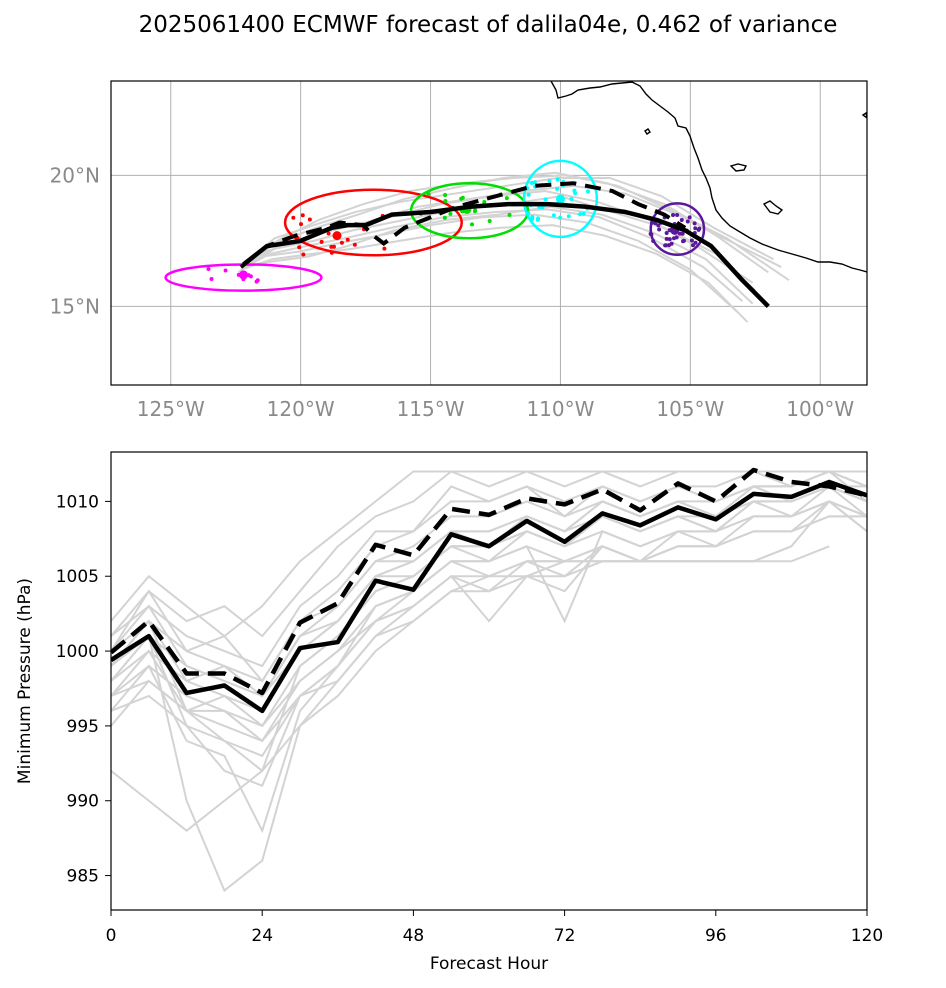 The height and width of the screenshot is (988, 946). I want to click on position-clusters, so click(454, 230).